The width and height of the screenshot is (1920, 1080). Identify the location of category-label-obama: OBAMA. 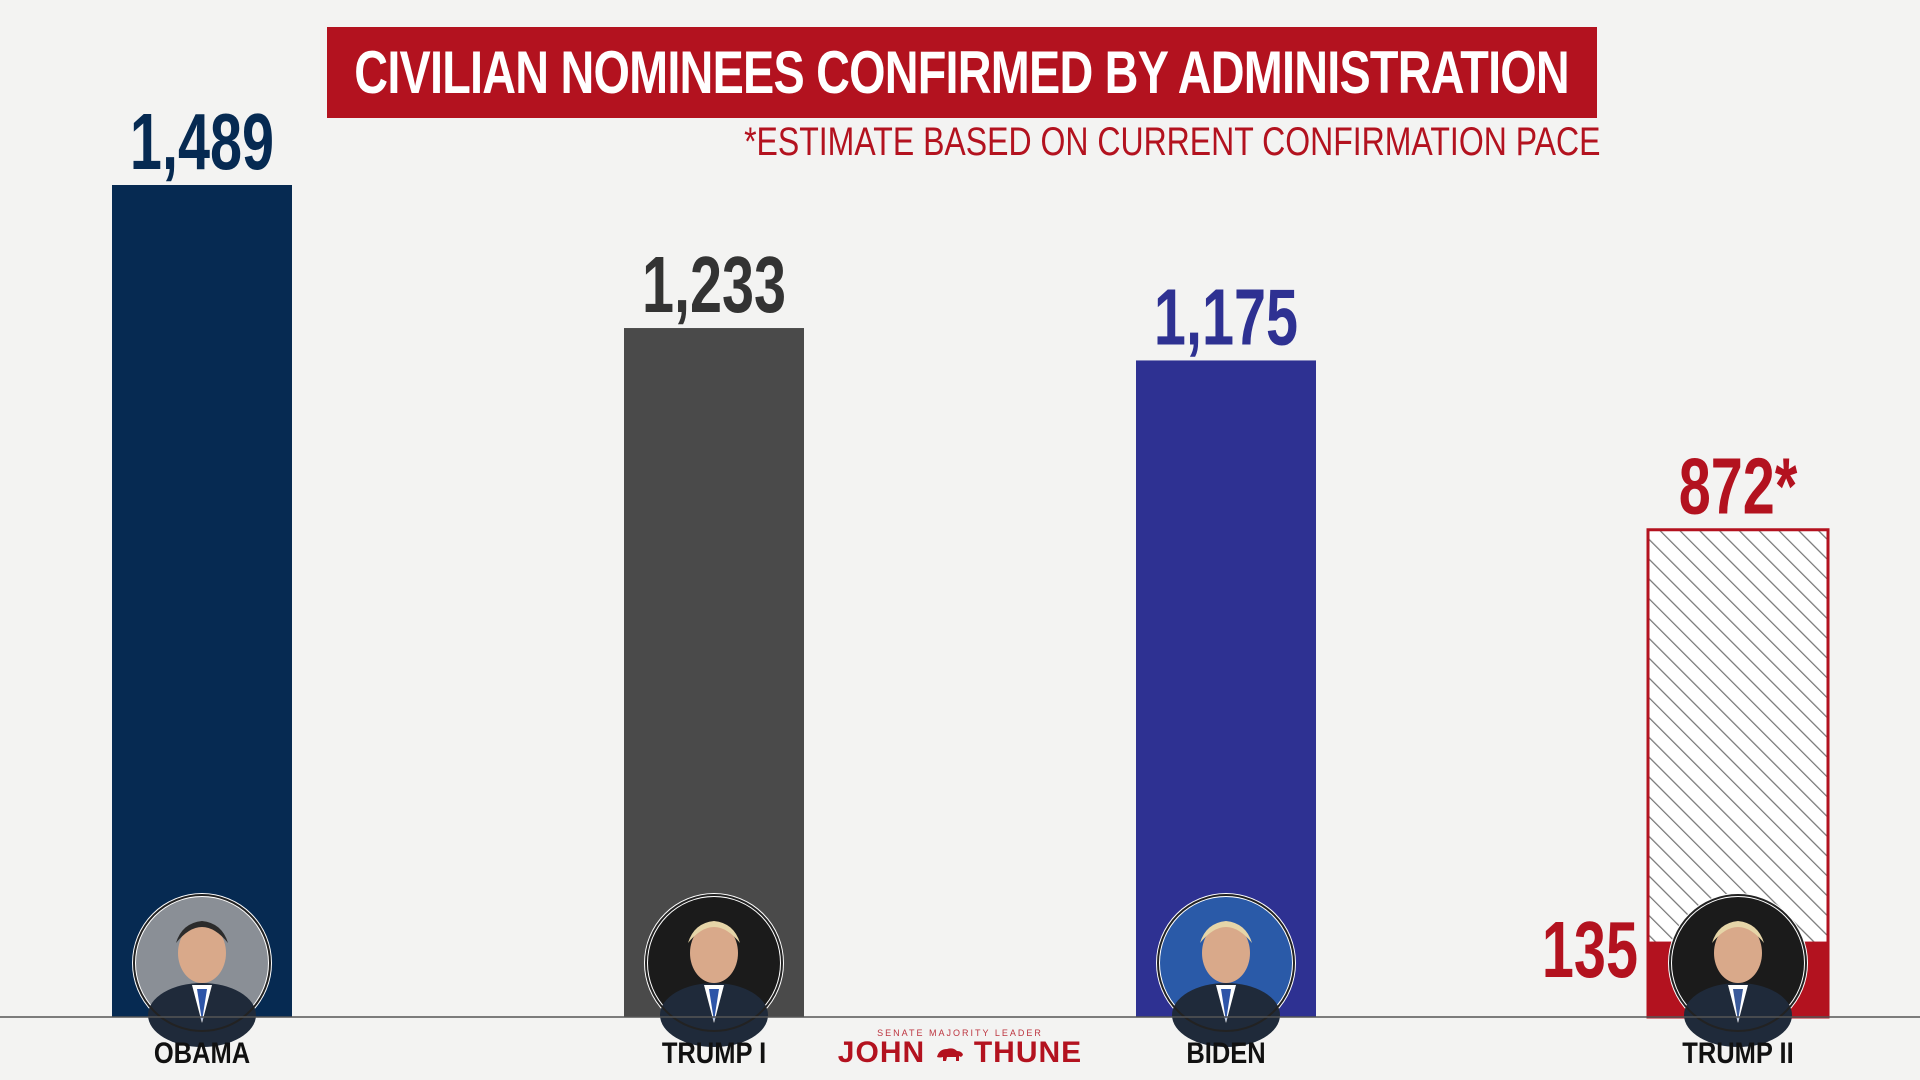
(202, 1052).